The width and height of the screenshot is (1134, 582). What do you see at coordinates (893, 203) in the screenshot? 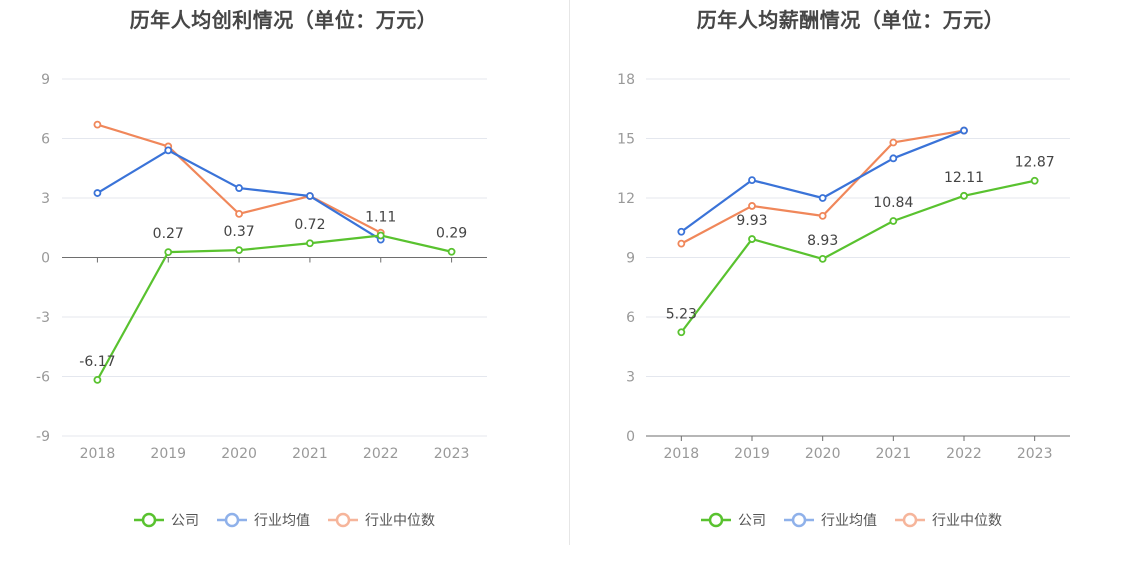
I see `data-label: 10.84` at bounding box center [893, 203].